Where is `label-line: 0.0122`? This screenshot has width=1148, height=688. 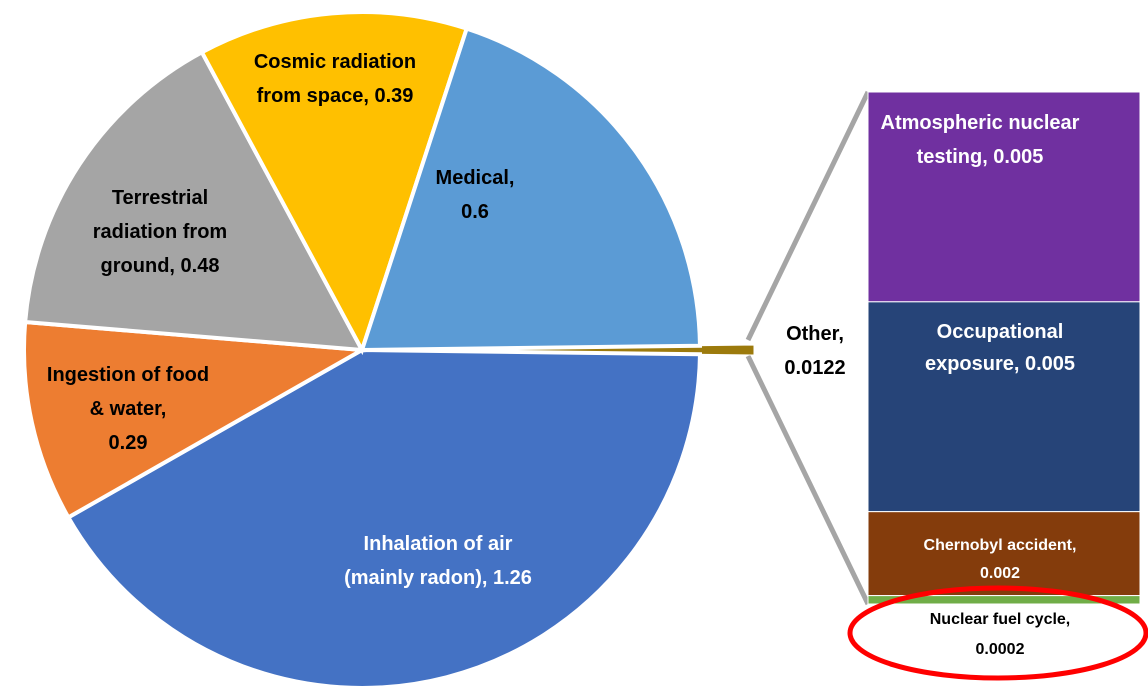
label-line: 0.0122 is located at coordinates (814, 368).